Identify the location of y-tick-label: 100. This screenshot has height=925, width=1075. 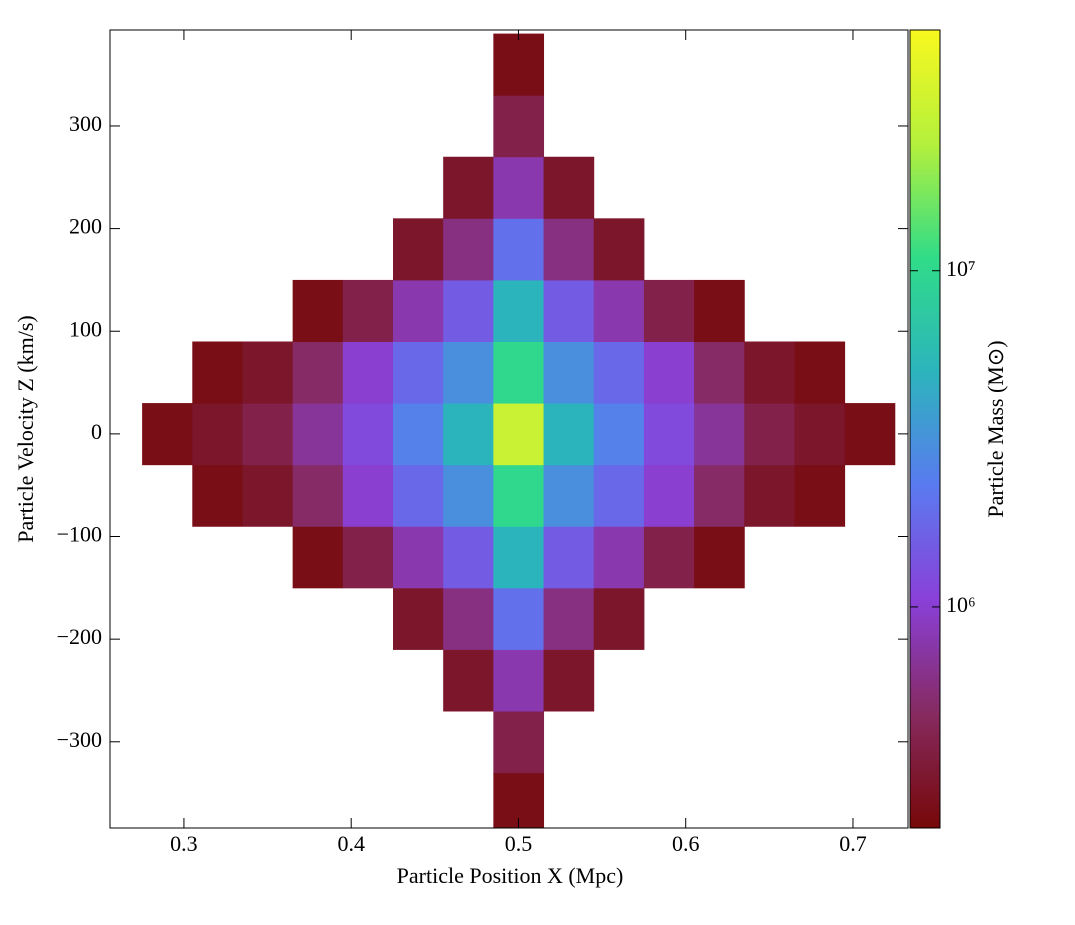
(85, 328).